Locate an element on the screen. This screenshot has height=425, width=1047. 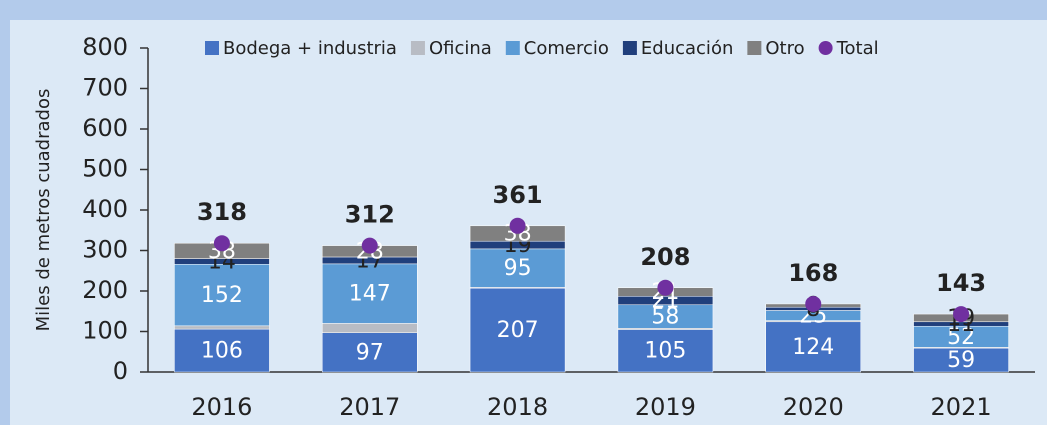
total-label: 312 is located at coordinates (370, 215).